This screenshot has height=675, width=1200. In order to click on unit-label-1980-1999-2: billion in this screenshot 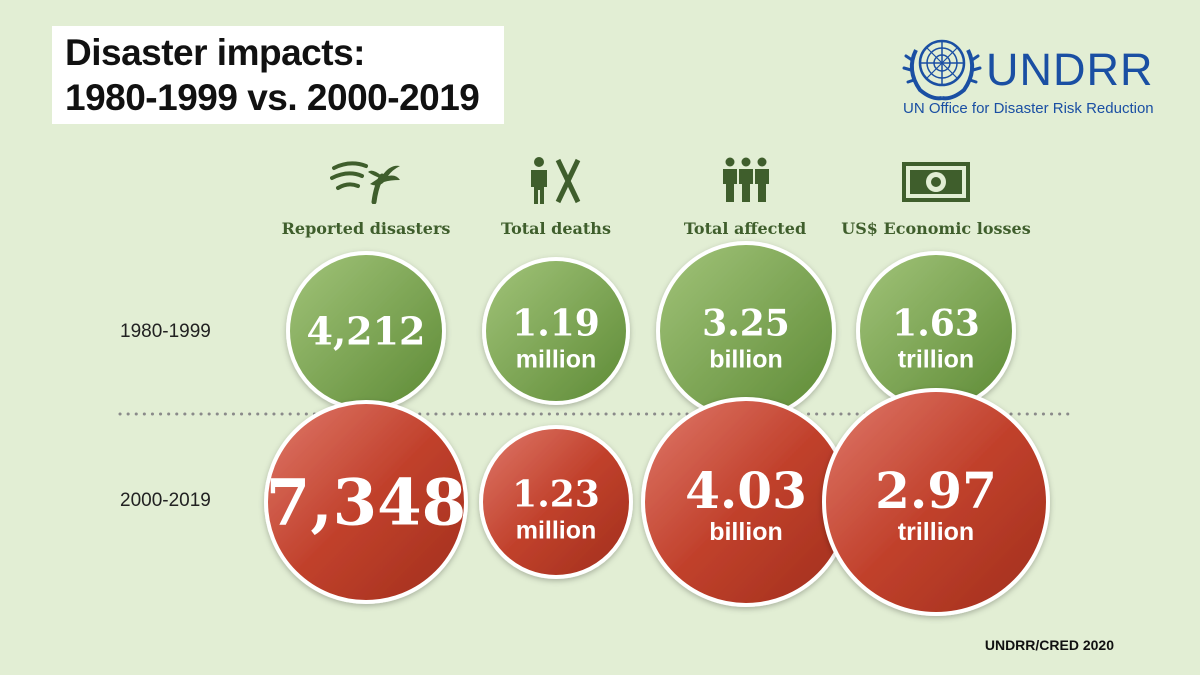, I will do `click(746, 359)`.